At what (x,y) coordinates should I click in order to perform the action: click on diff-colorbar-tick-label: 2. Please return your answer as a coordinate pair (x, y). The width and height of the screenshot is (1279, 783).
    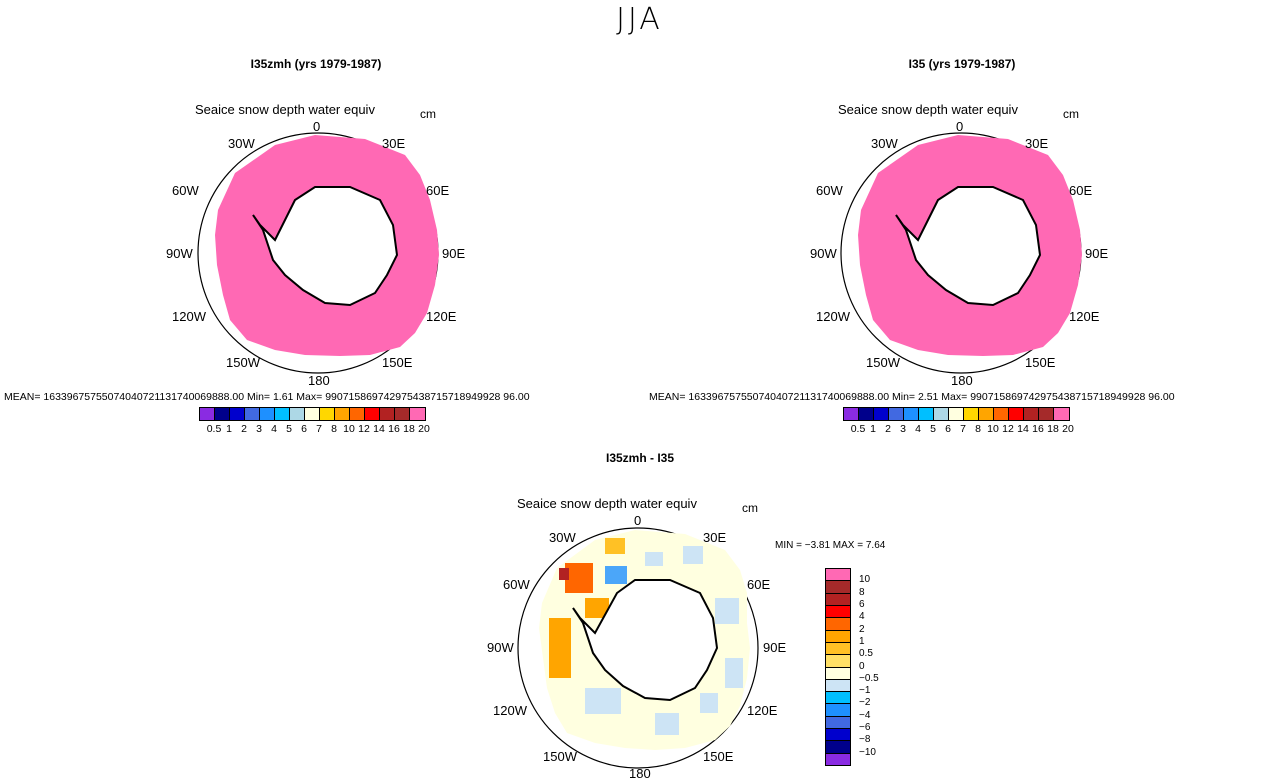
    Looking at the image, I should click on (862, 629).